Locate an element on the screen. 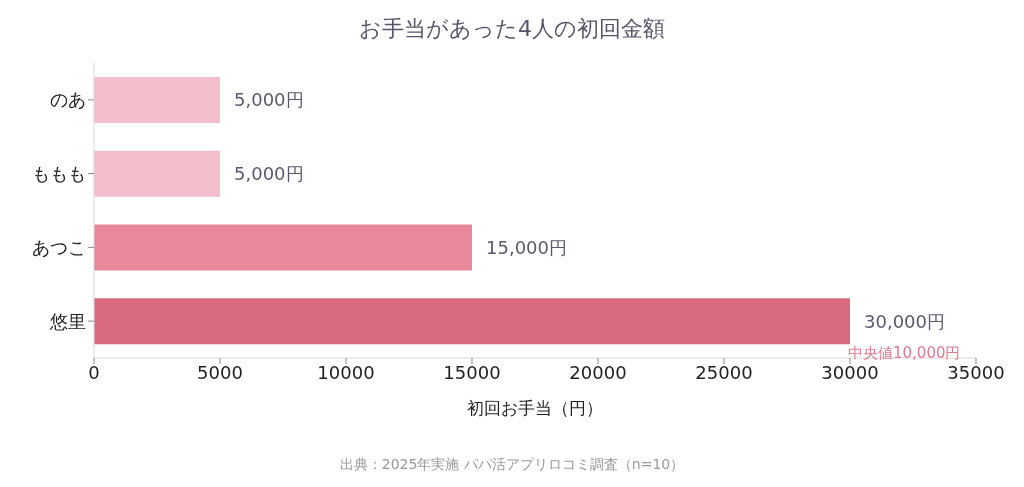  x-tick-label: 0 is located at coordinates (94, 372).